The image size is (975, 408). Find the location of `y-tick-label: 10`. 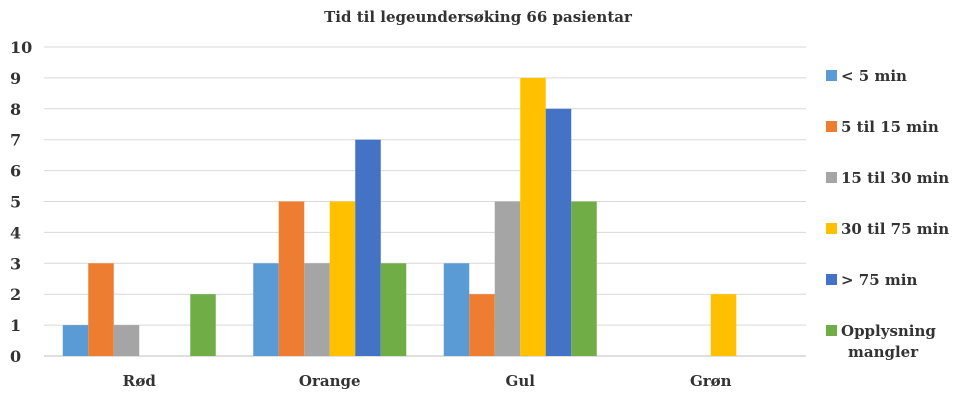

y-tick-label: 10 is located at coordinates (21, 47).